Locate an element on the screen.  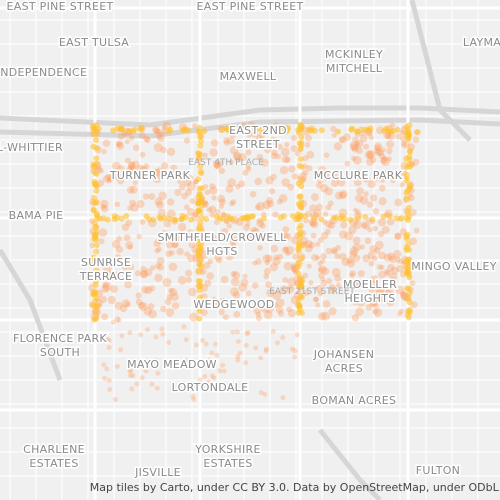
street-label: EAST PINE STREET is located at coordinates (60, 6).